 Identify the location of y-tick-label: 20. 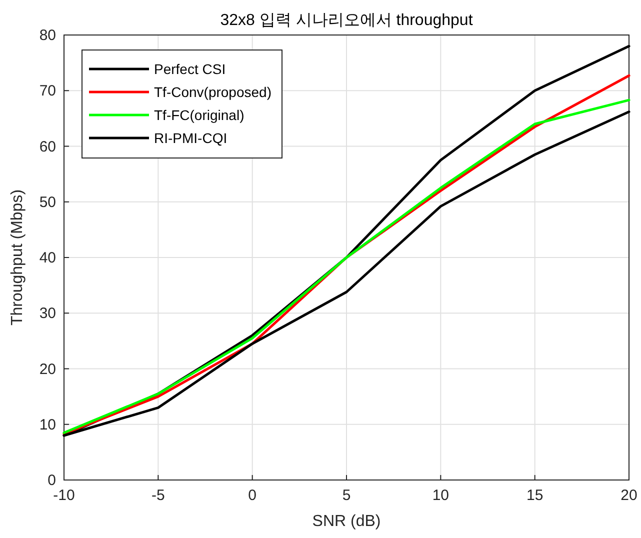
(47, 369).